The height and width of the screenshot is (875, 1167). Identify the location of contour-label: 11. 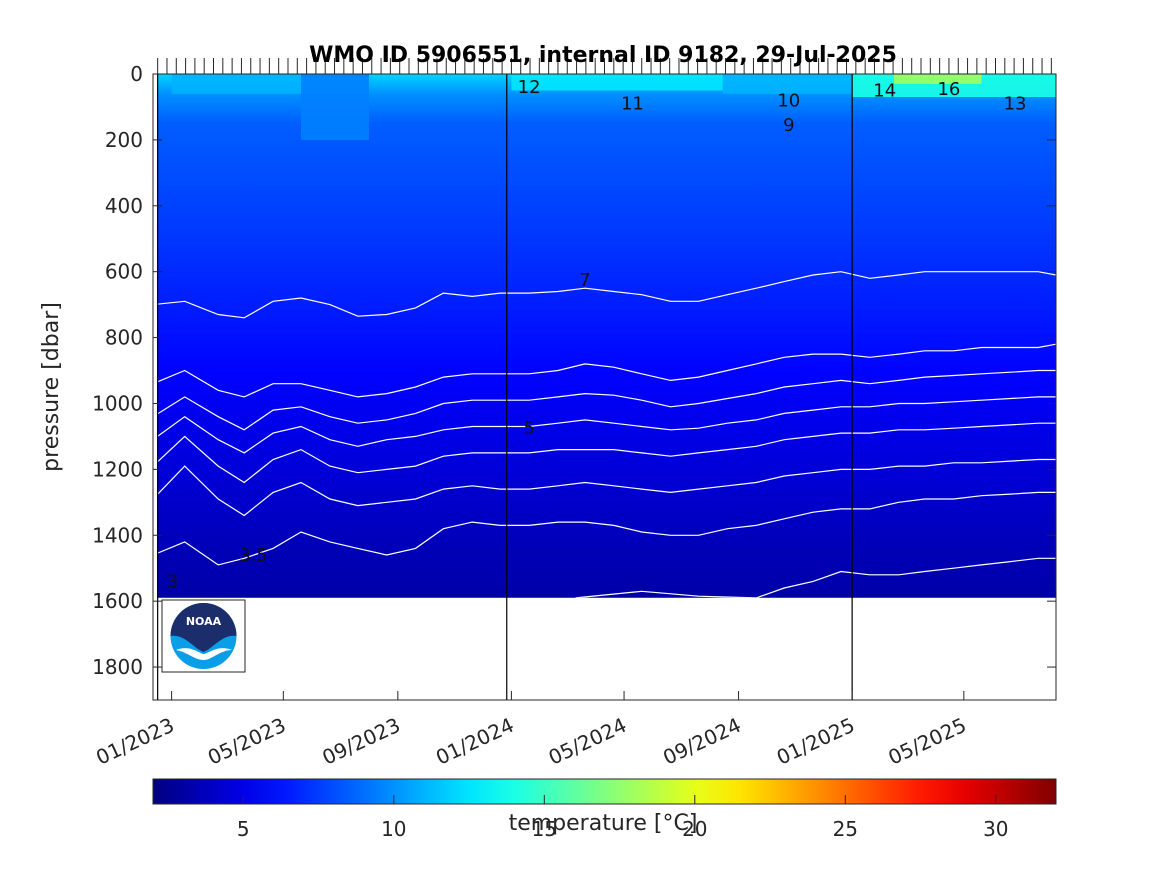
(632, 104).